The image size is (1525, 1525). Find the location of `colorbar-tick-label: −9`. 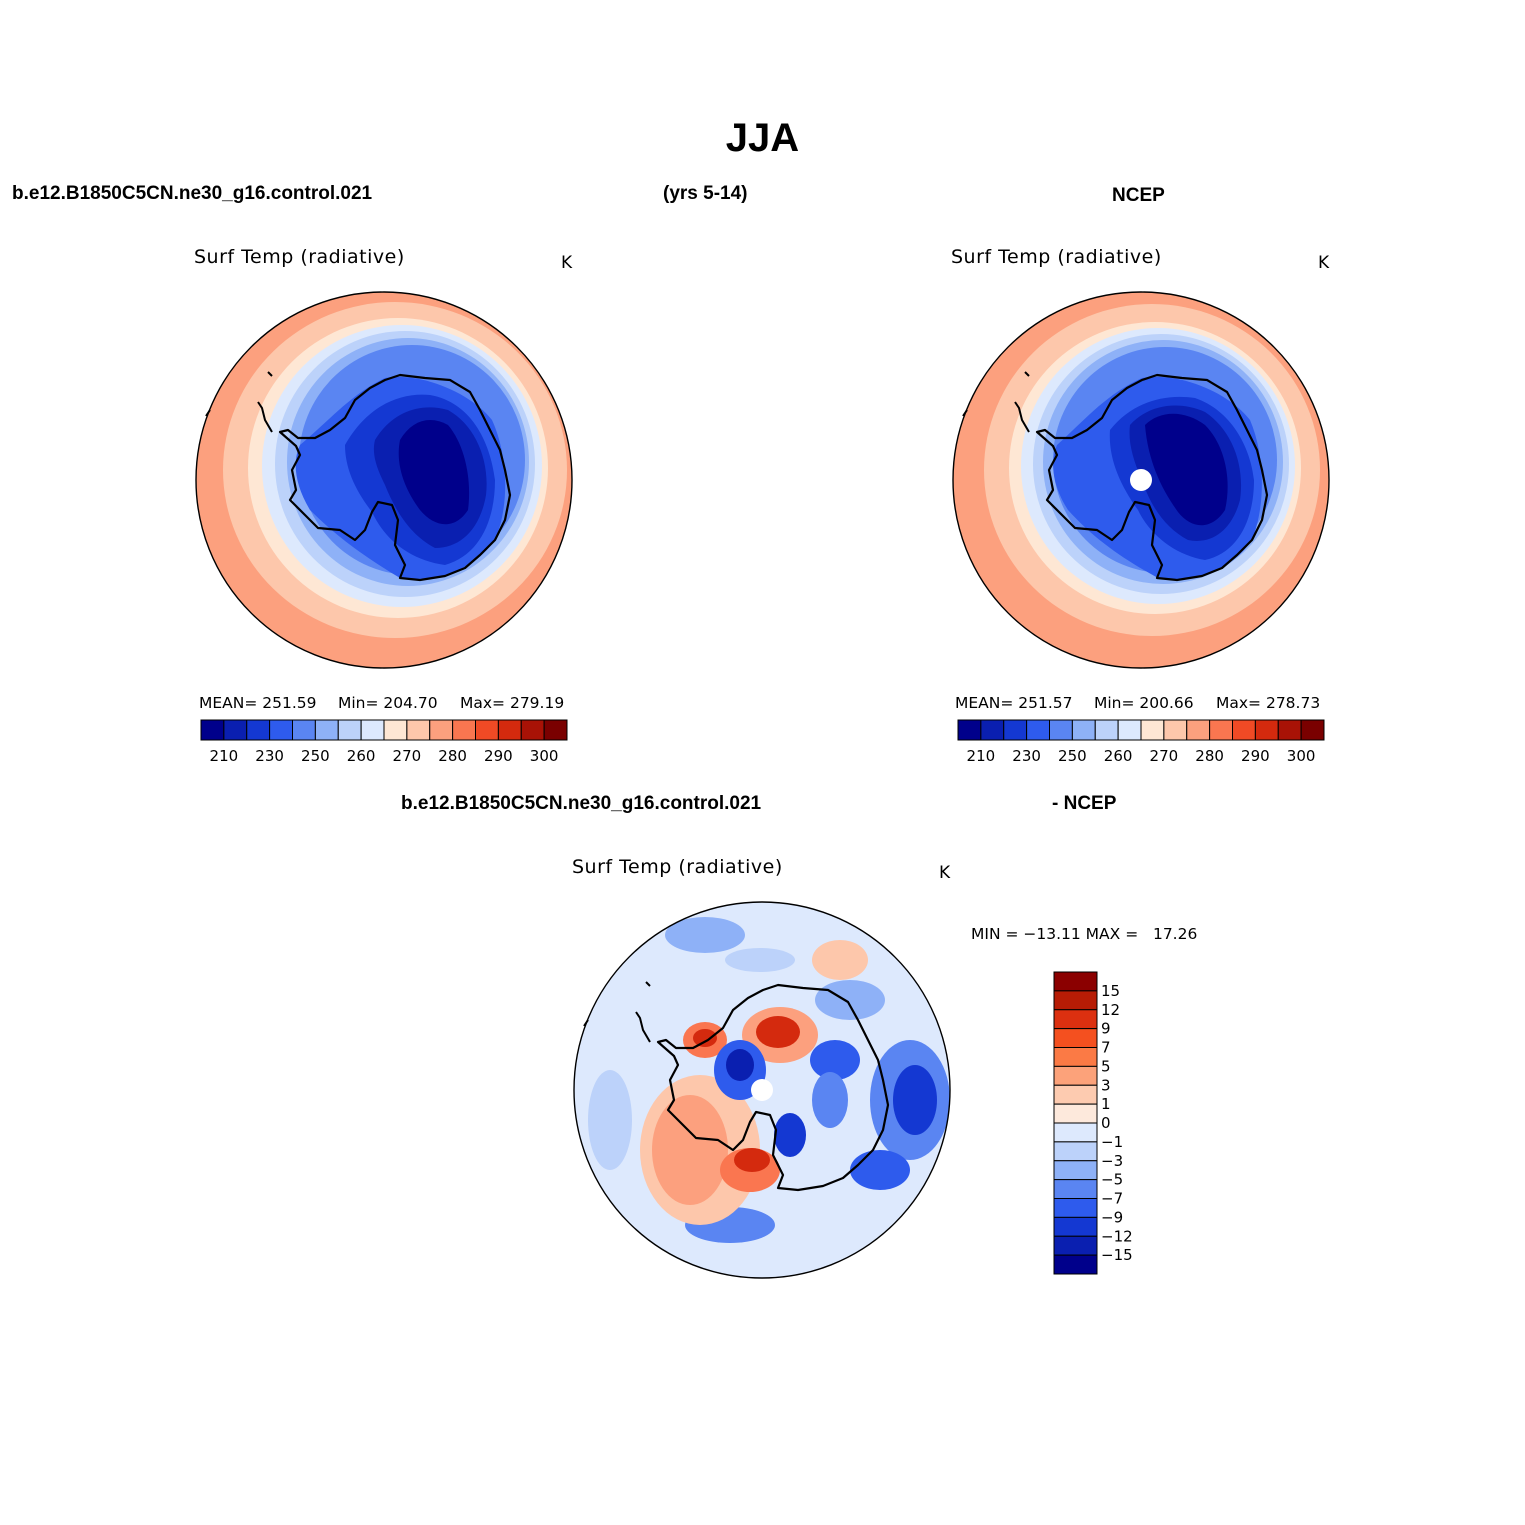

colorbar-tick-label: −9 is located at coordinates (1112, 1217).